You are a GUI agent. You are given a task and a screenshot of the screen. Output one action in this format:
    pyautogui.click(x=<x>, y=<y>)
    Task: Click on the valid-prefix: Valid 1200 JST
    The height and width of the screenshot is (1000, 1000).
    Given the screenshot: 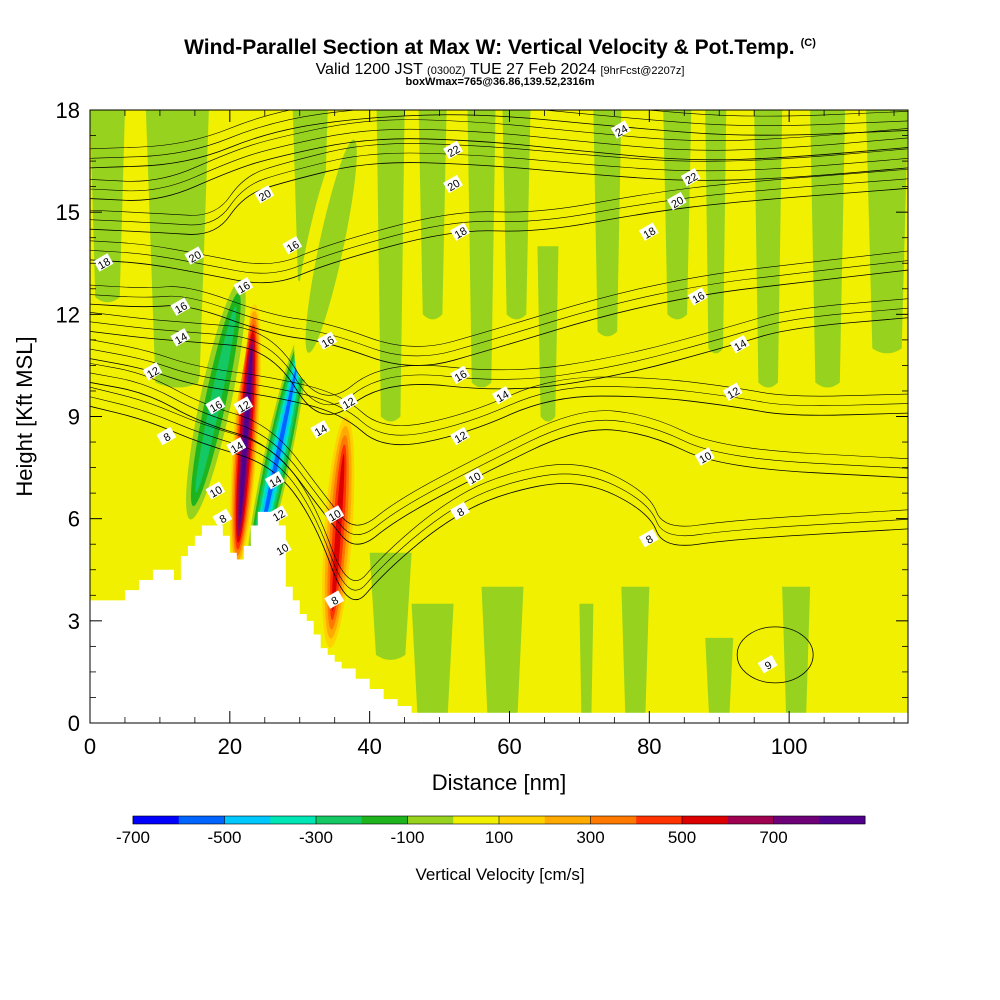 What is the action you would take?
    pyautogui.click(x=369, y=69)
    